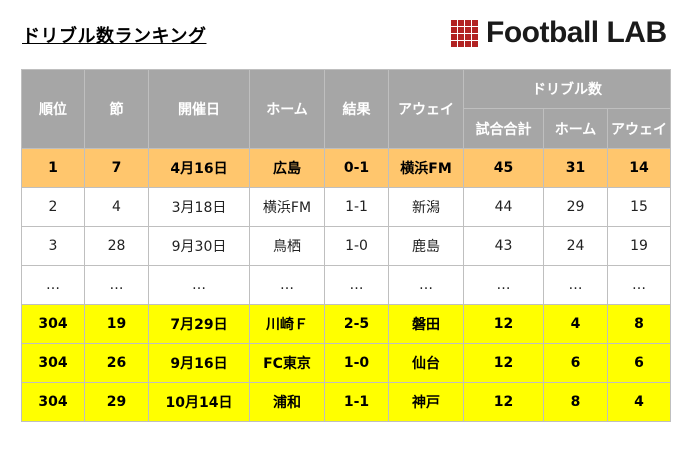 The image size is (691, 449). I want to click on cell-away-team: 磐田, so click(426, 324).